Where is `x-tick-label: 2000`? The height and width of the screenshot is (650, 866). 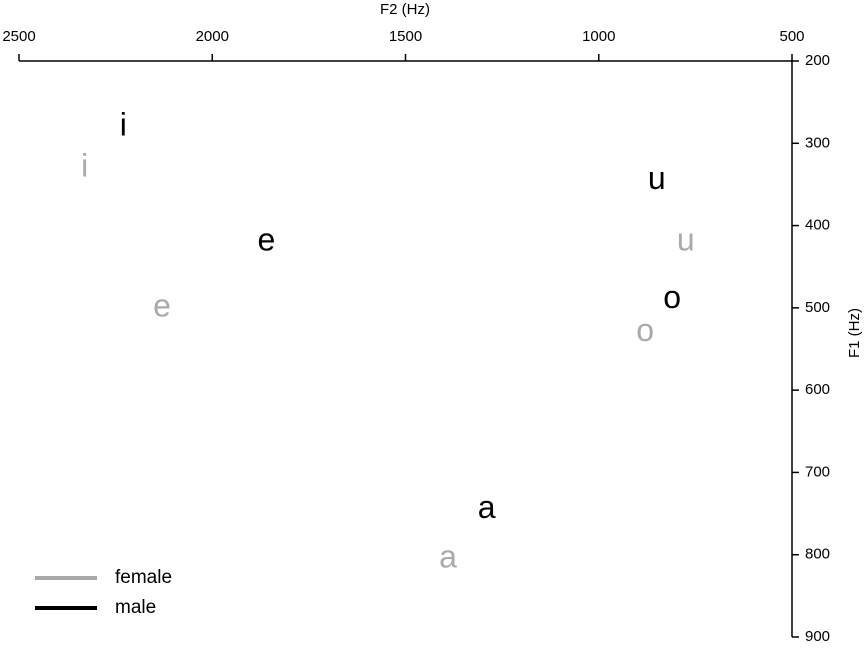 x-tick-label: 2000 is located at coordinates (212, 36).